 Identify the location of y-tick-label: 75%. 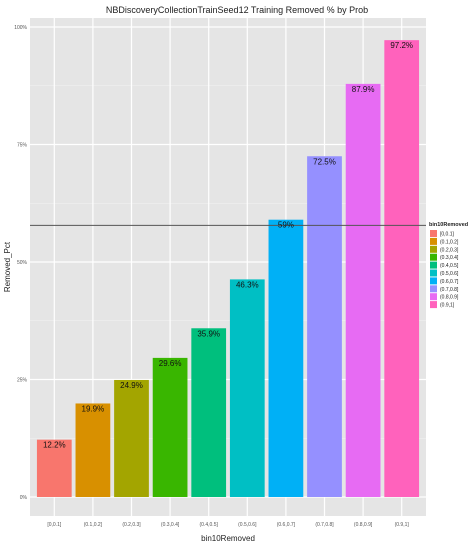
(22, 146).